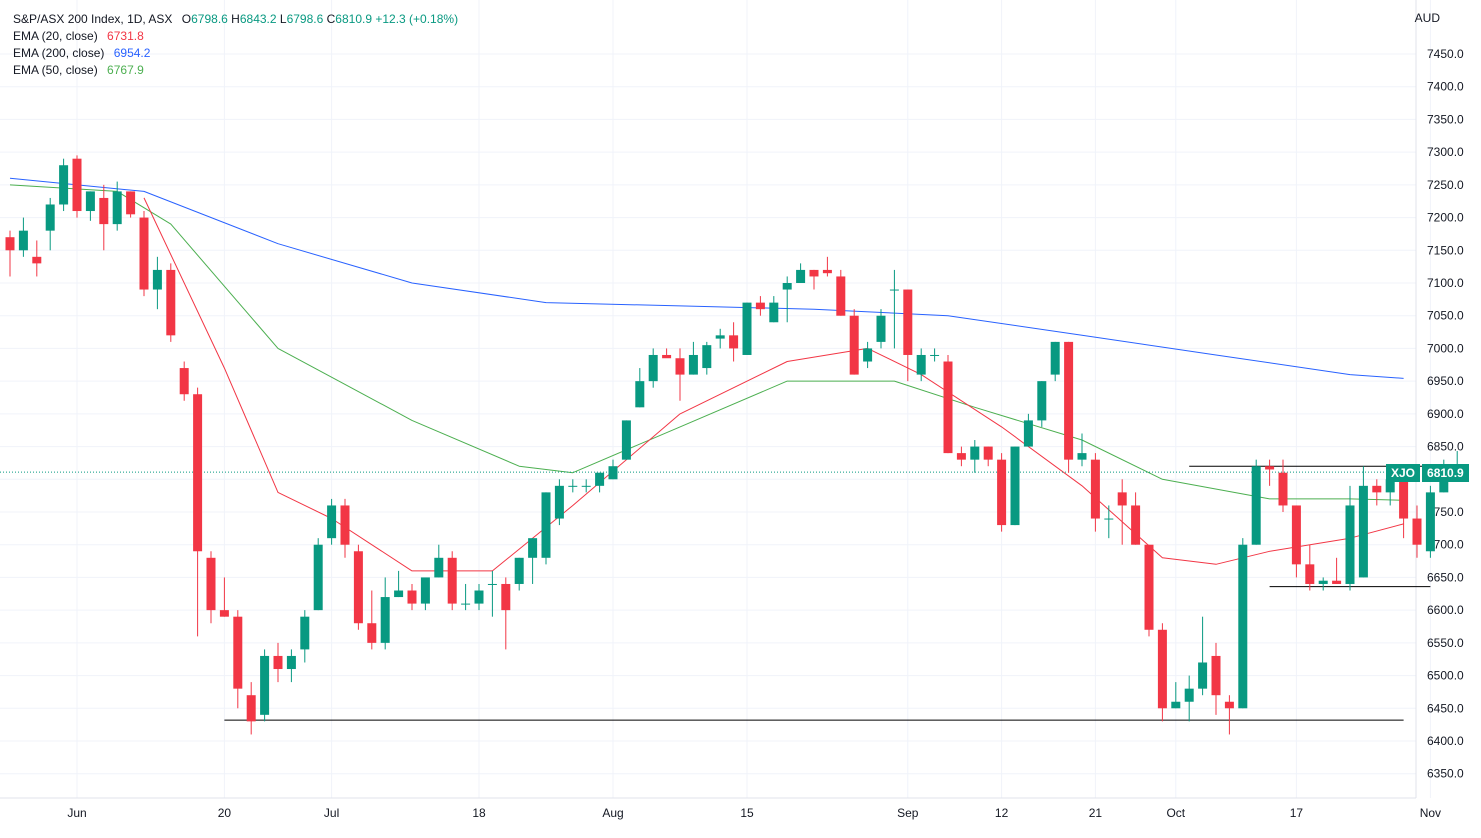 Image resolution: width=1481 pixels, height=838 pixels. I want to click on indicator-ema50: EMA (50, close) 6767.9, so click(235, 70).